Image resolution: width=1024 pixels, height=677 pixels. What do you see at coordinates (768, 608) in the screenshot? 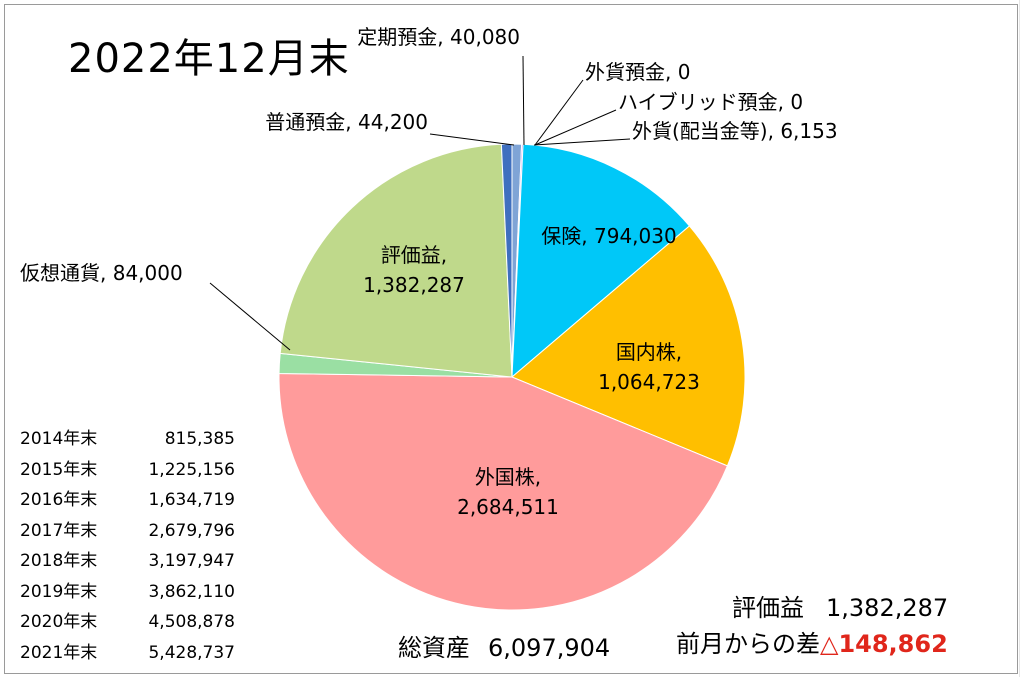
I see `gain-label: 評価益` at bounding box center [768, 608].